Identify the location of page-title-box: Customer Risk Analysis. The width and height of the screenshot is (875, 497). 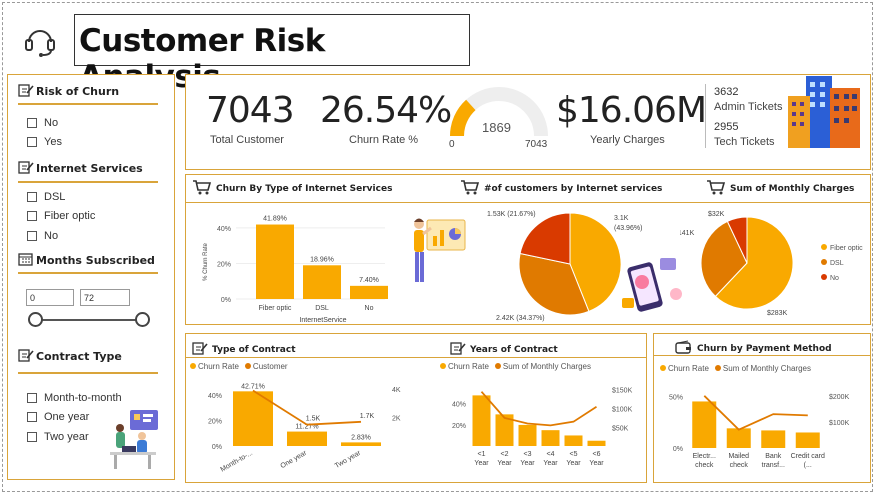
(272, 54).